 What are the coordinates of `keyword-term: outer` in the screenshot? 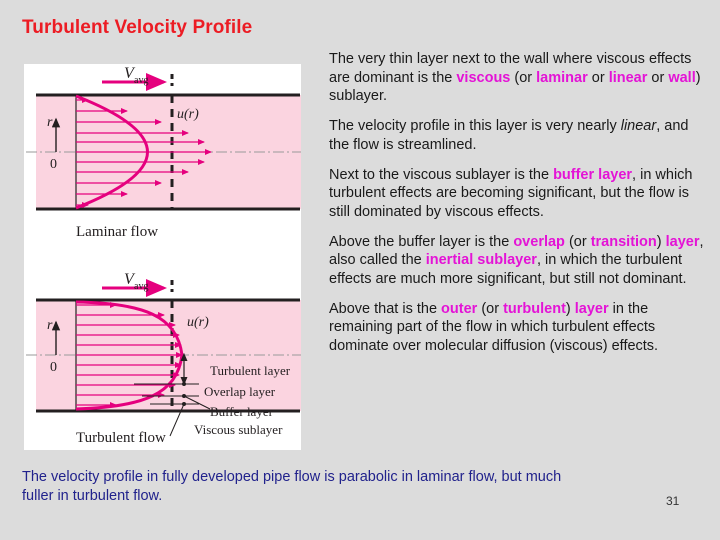 It's located at (459, 308).